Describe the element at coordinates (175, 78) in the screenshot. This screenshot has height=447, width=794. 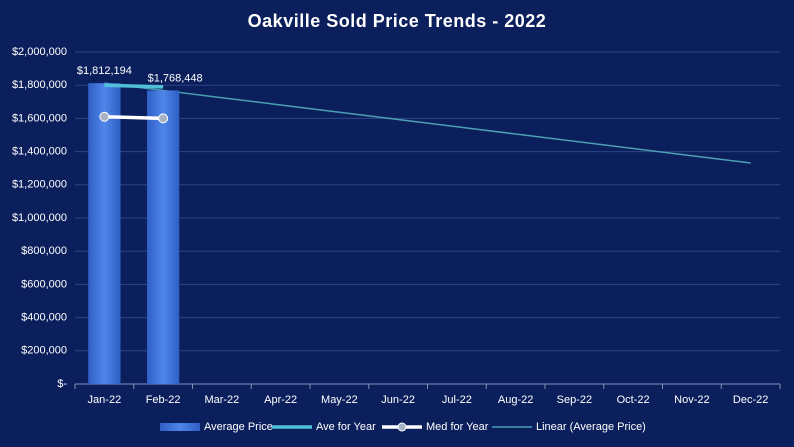
I see `data-label: $1,768,448` at that location.